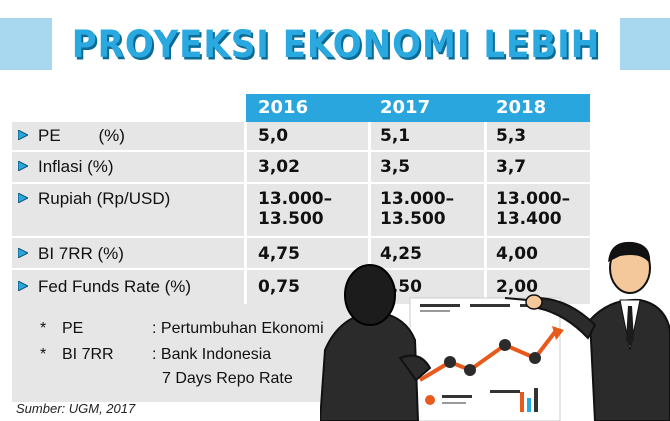  What do you see at coordinates (238, 328) in the screenshot?
I see `note-desc-pe: : Pertumbuhan Ekonomi` at bounding box center [238, 328].